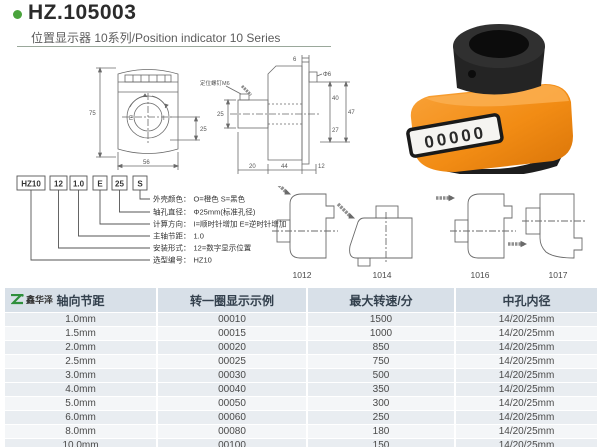 This screenshot has height=447, width=600. What do you see at coordinates (231, 442) in the screenshot?
I see `cell-display: 00100` at bounding box center [231, 442].